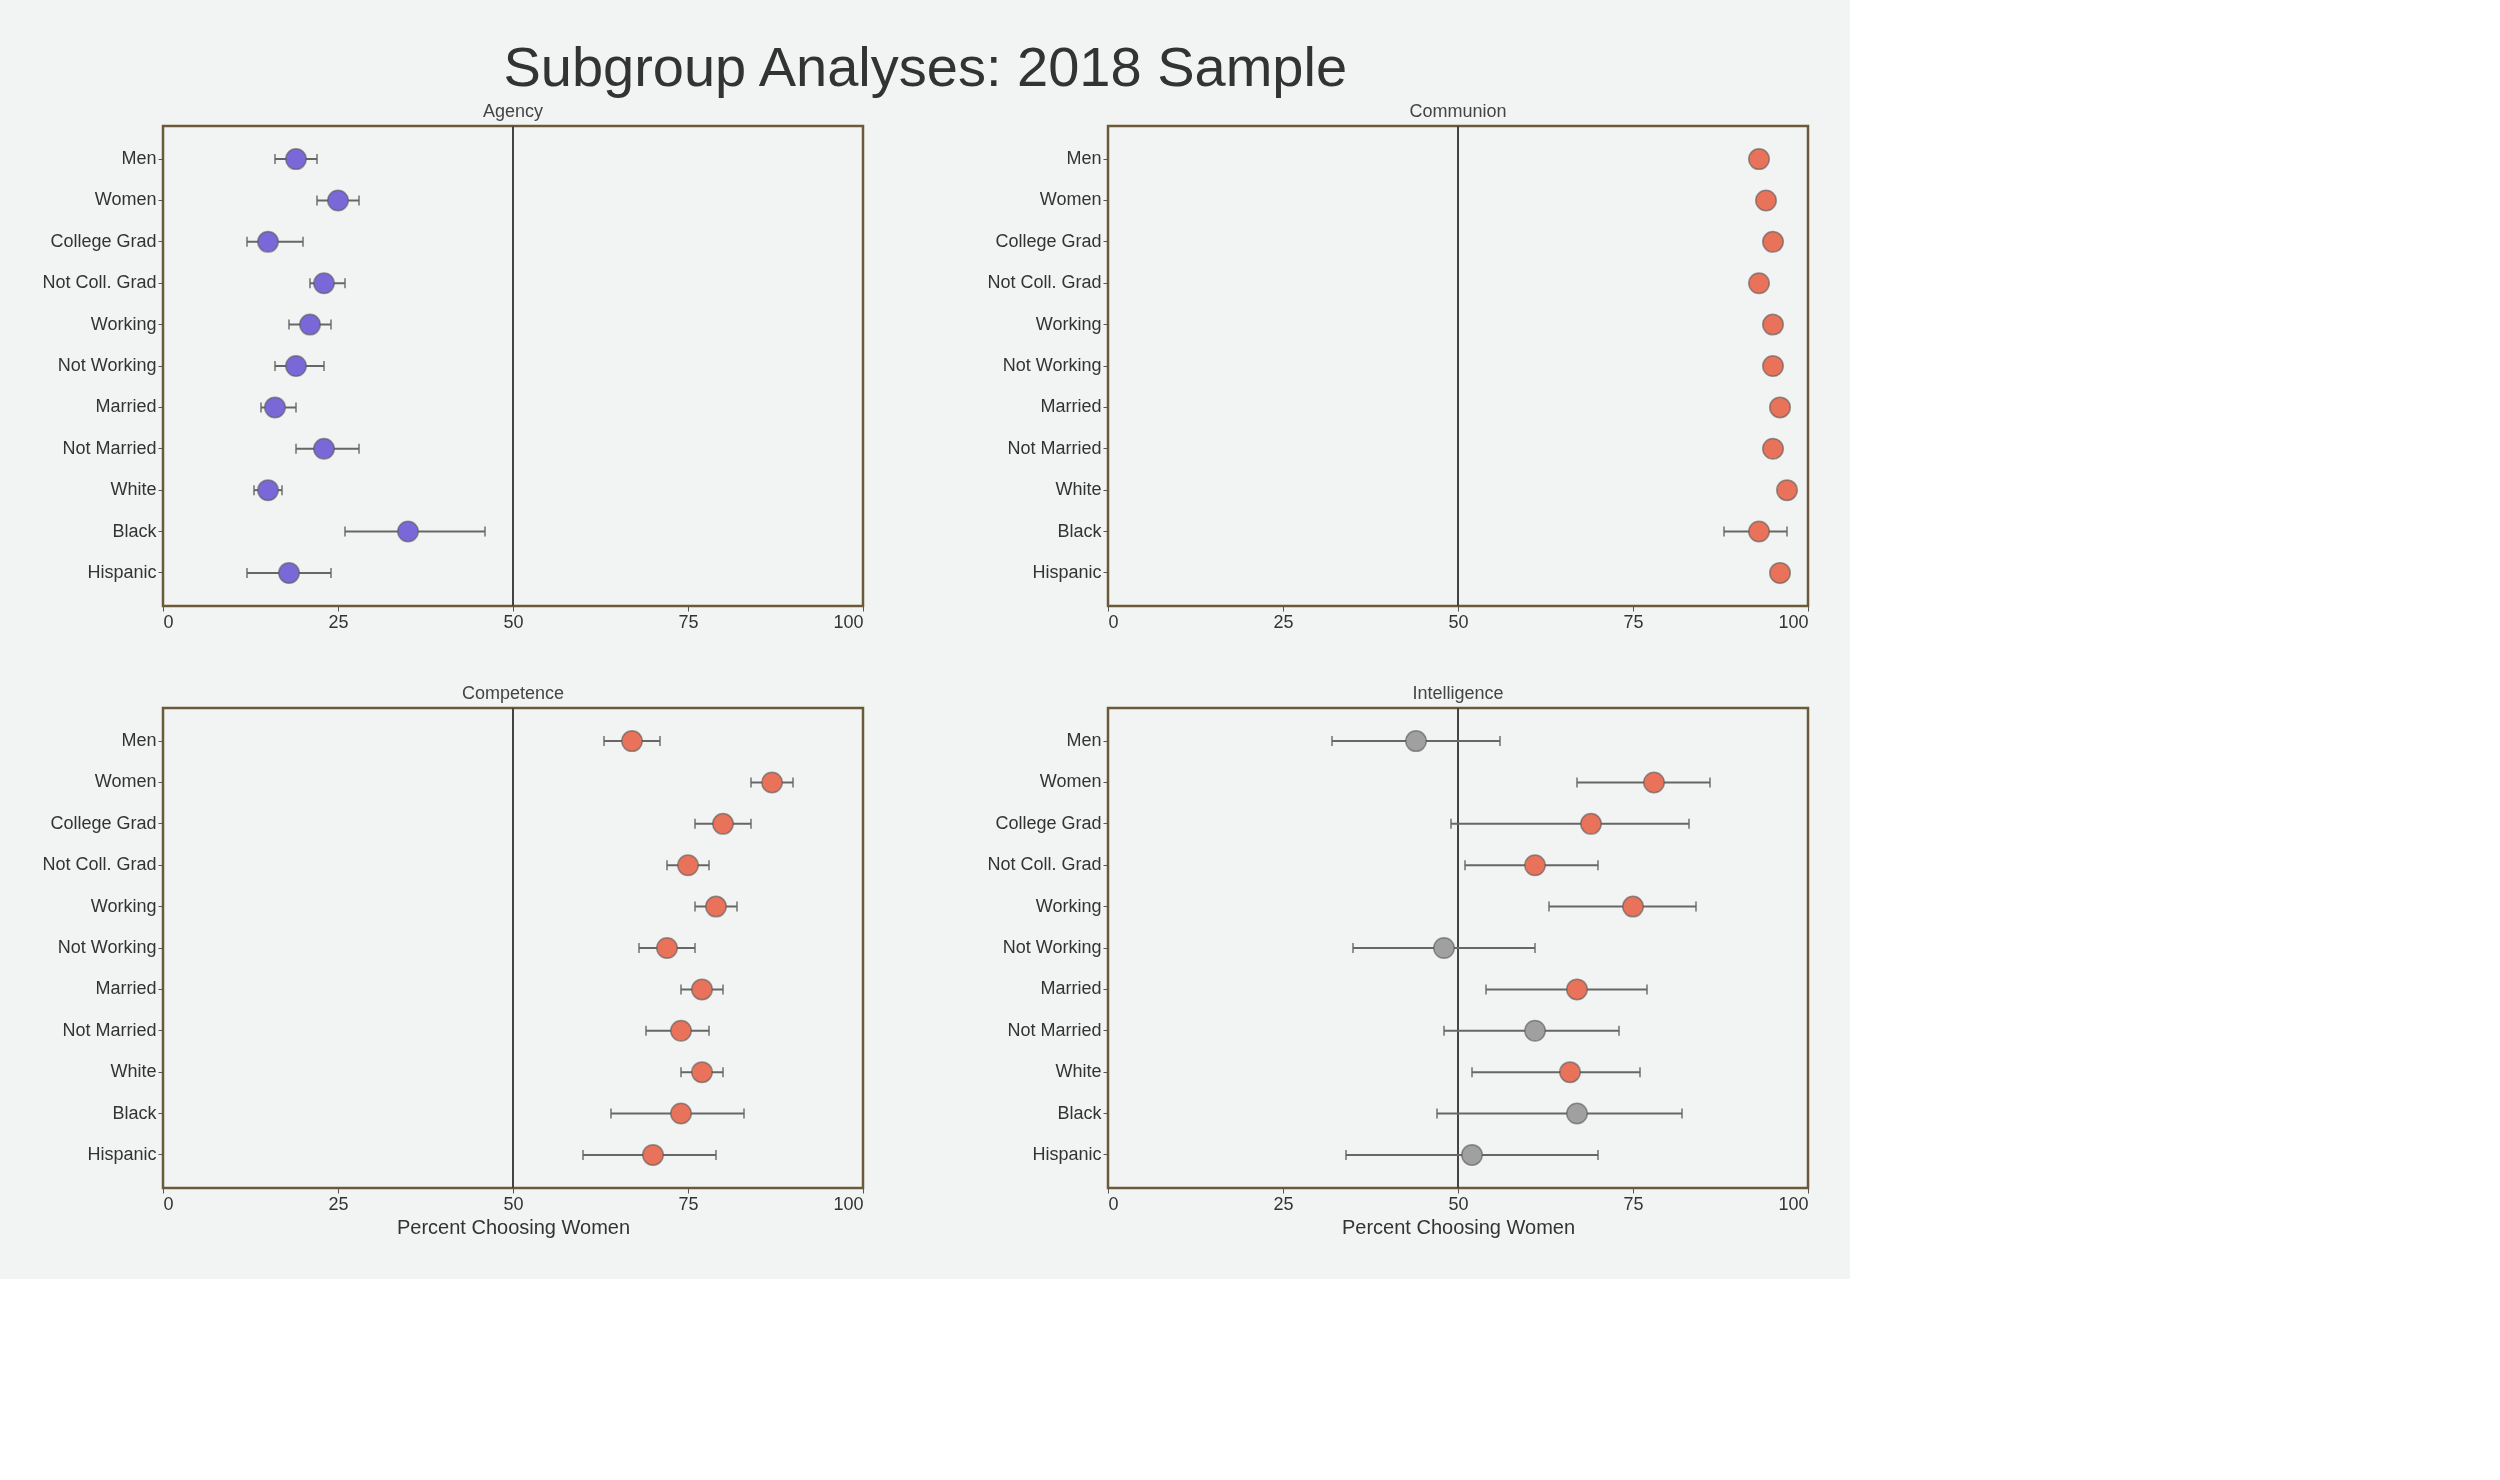  Describe the element at coordinates (513, 693) in the screenshot. I see `chart-title: Competence` at that location.